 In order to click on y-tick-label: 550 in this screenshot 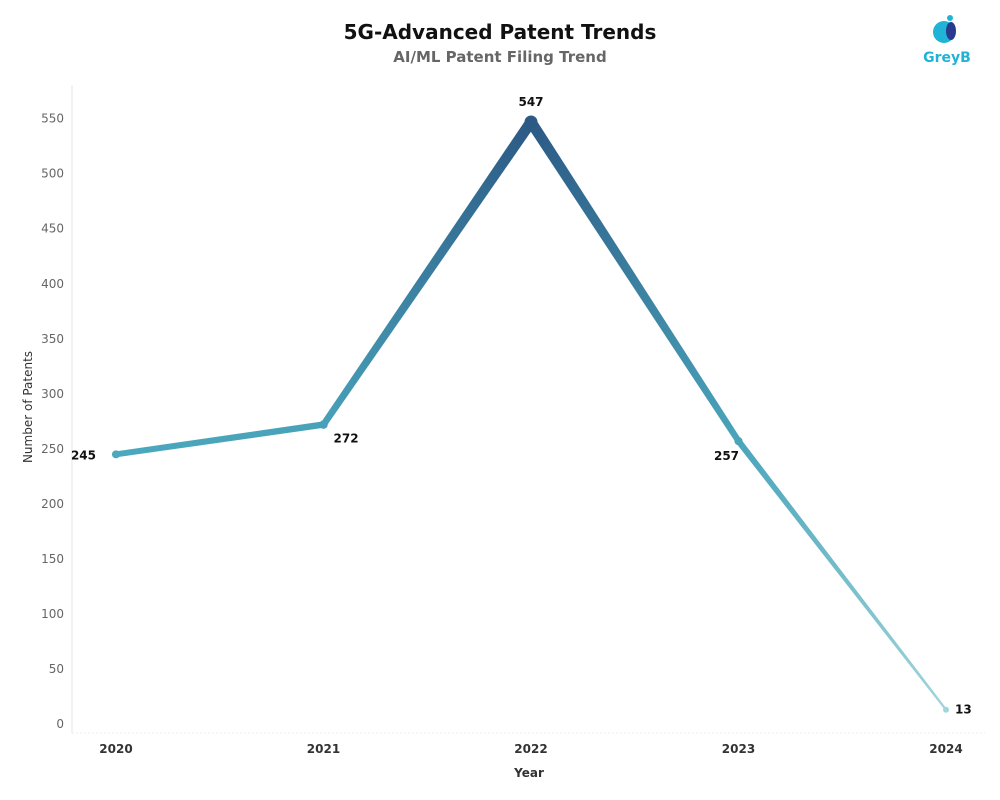, I will do `click(52, 119)`.